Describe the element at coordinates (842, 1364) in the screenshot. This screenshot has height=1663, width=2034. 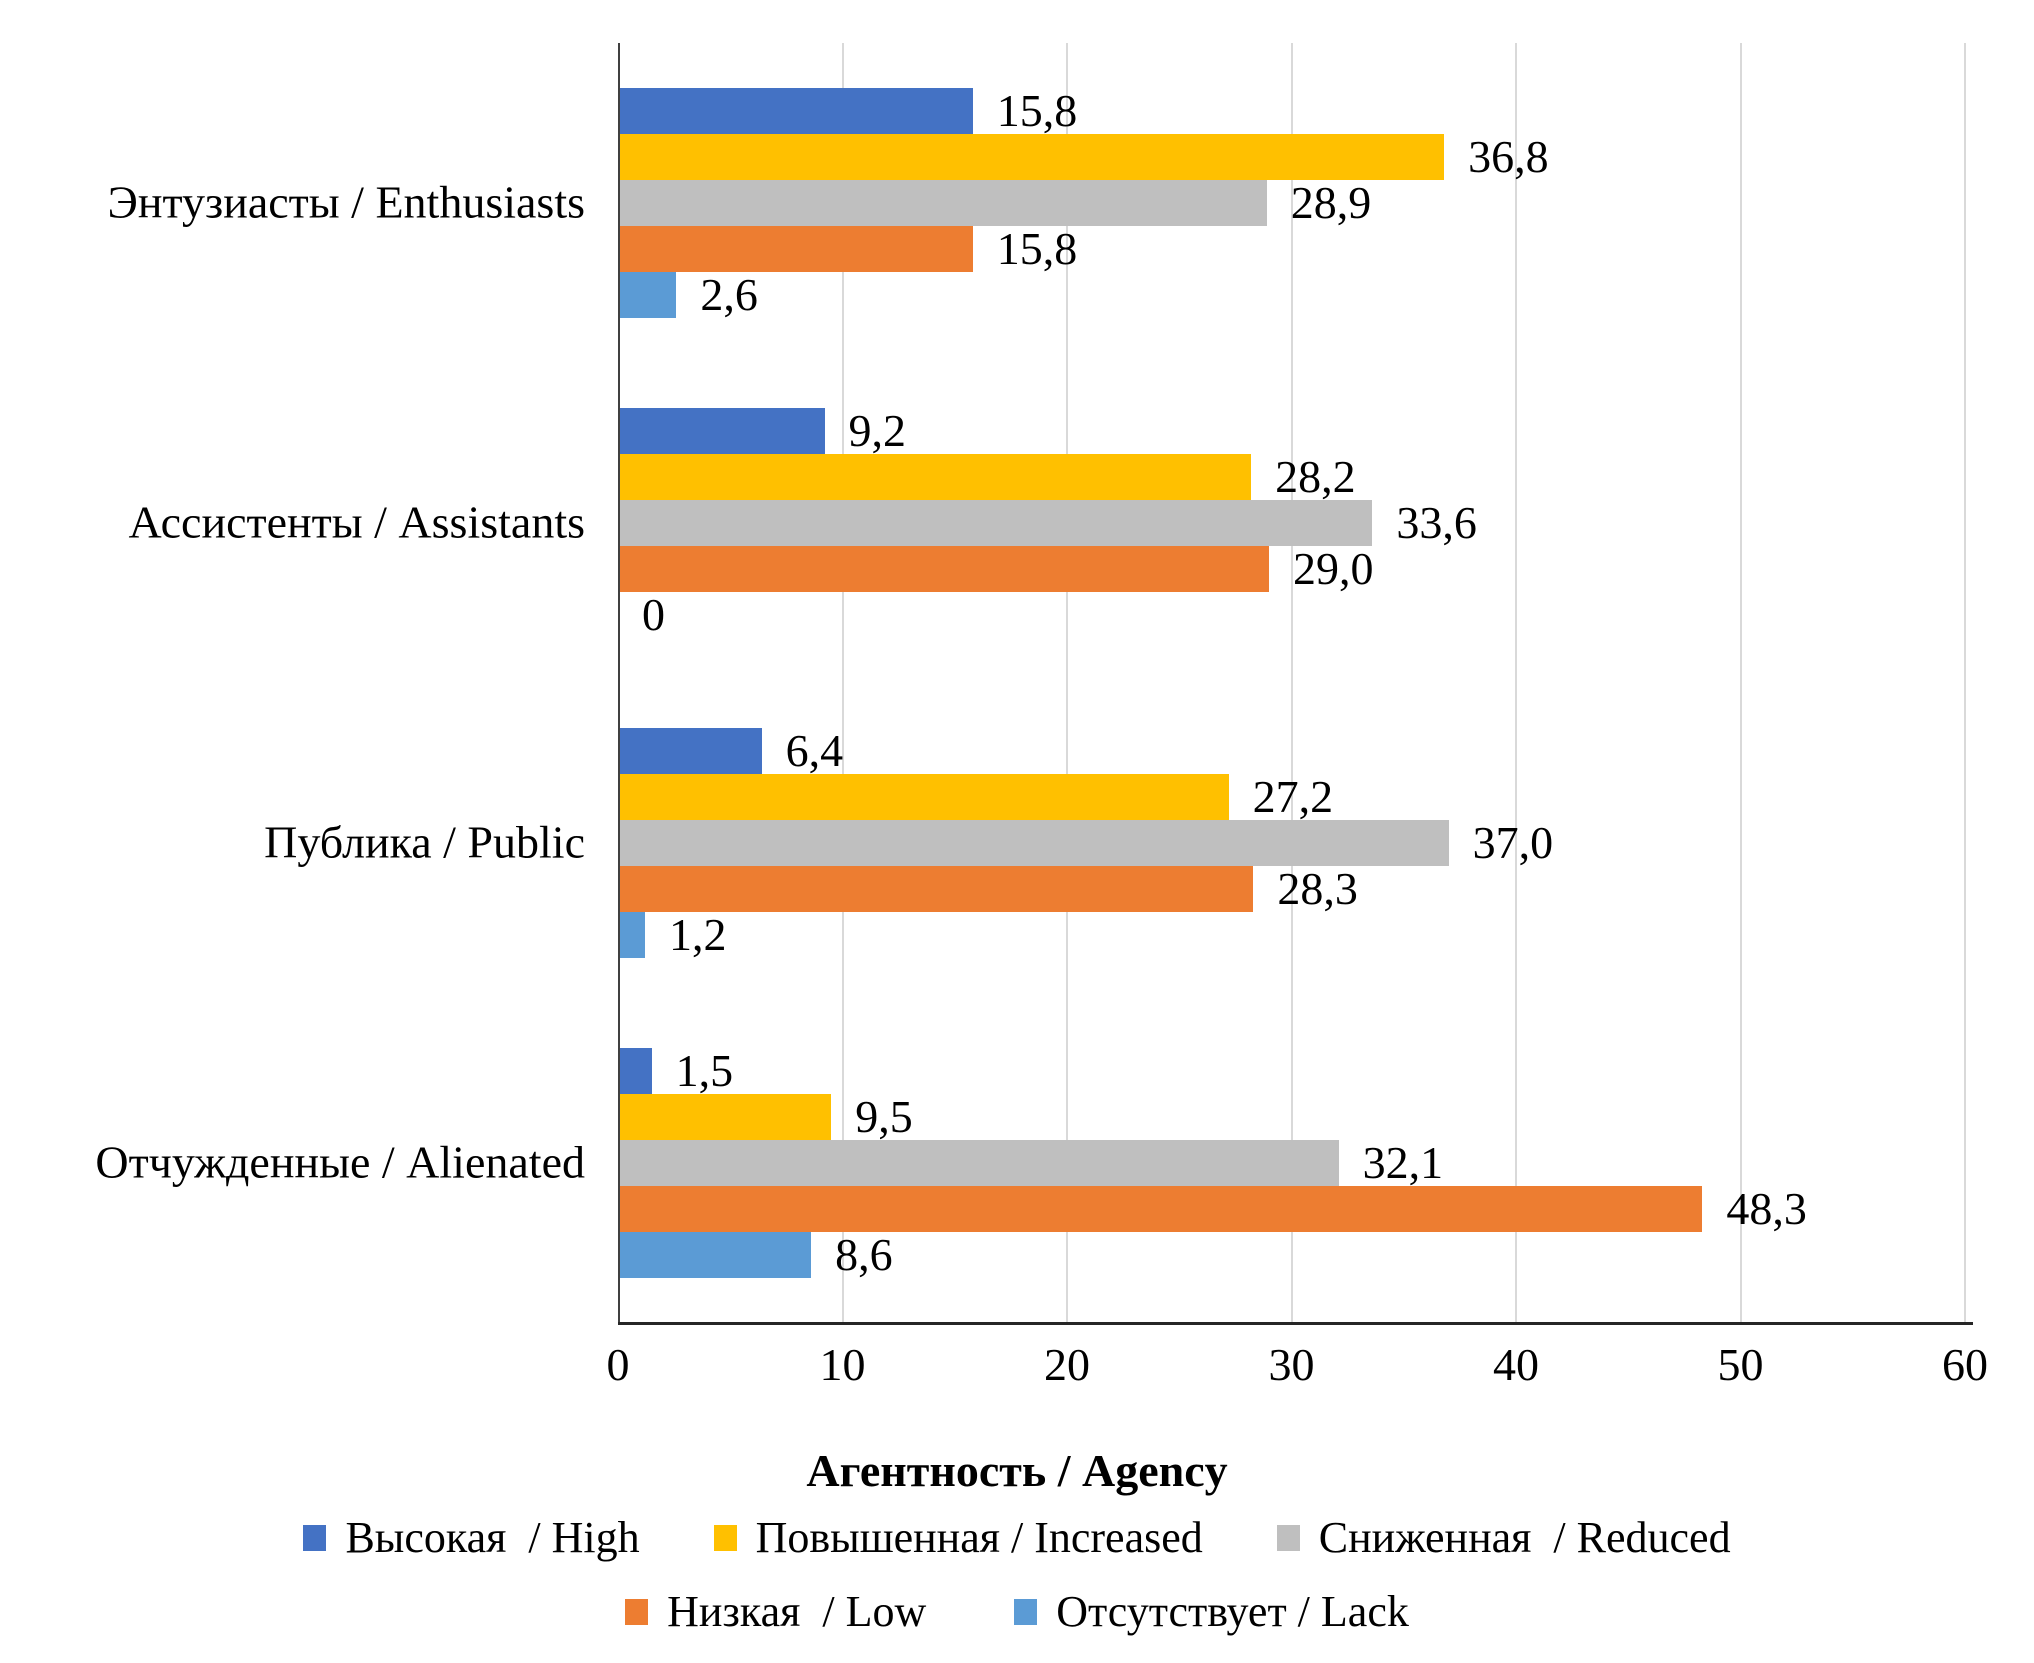
I see `x-tick-label: 10` at that location.